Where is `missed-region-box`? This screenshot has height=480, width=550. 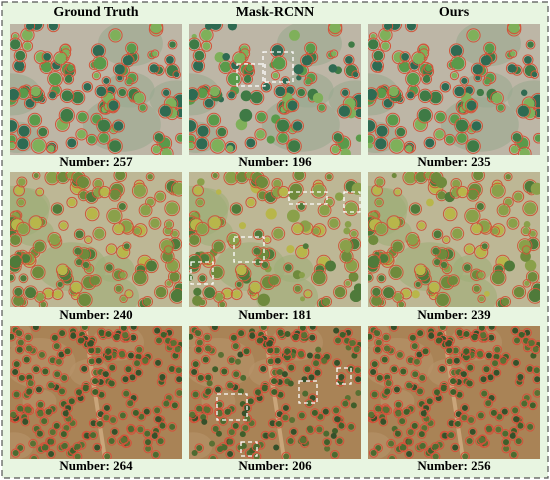 missed-region-box is located at coordinates (232, 407).